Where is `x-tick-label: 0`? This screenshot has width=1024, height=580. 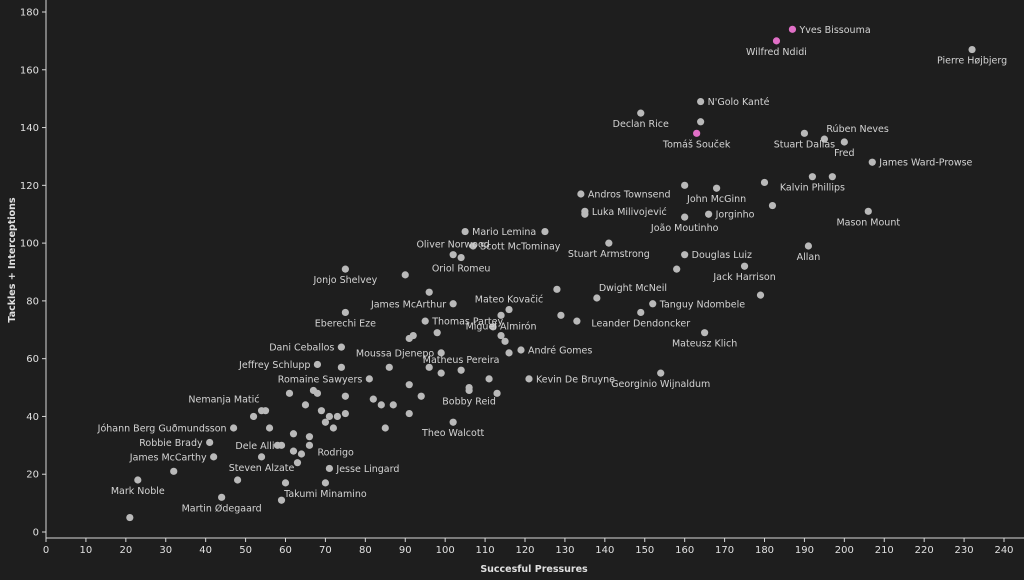
x-tick-label: 0 is located at coordinates (46, 550).